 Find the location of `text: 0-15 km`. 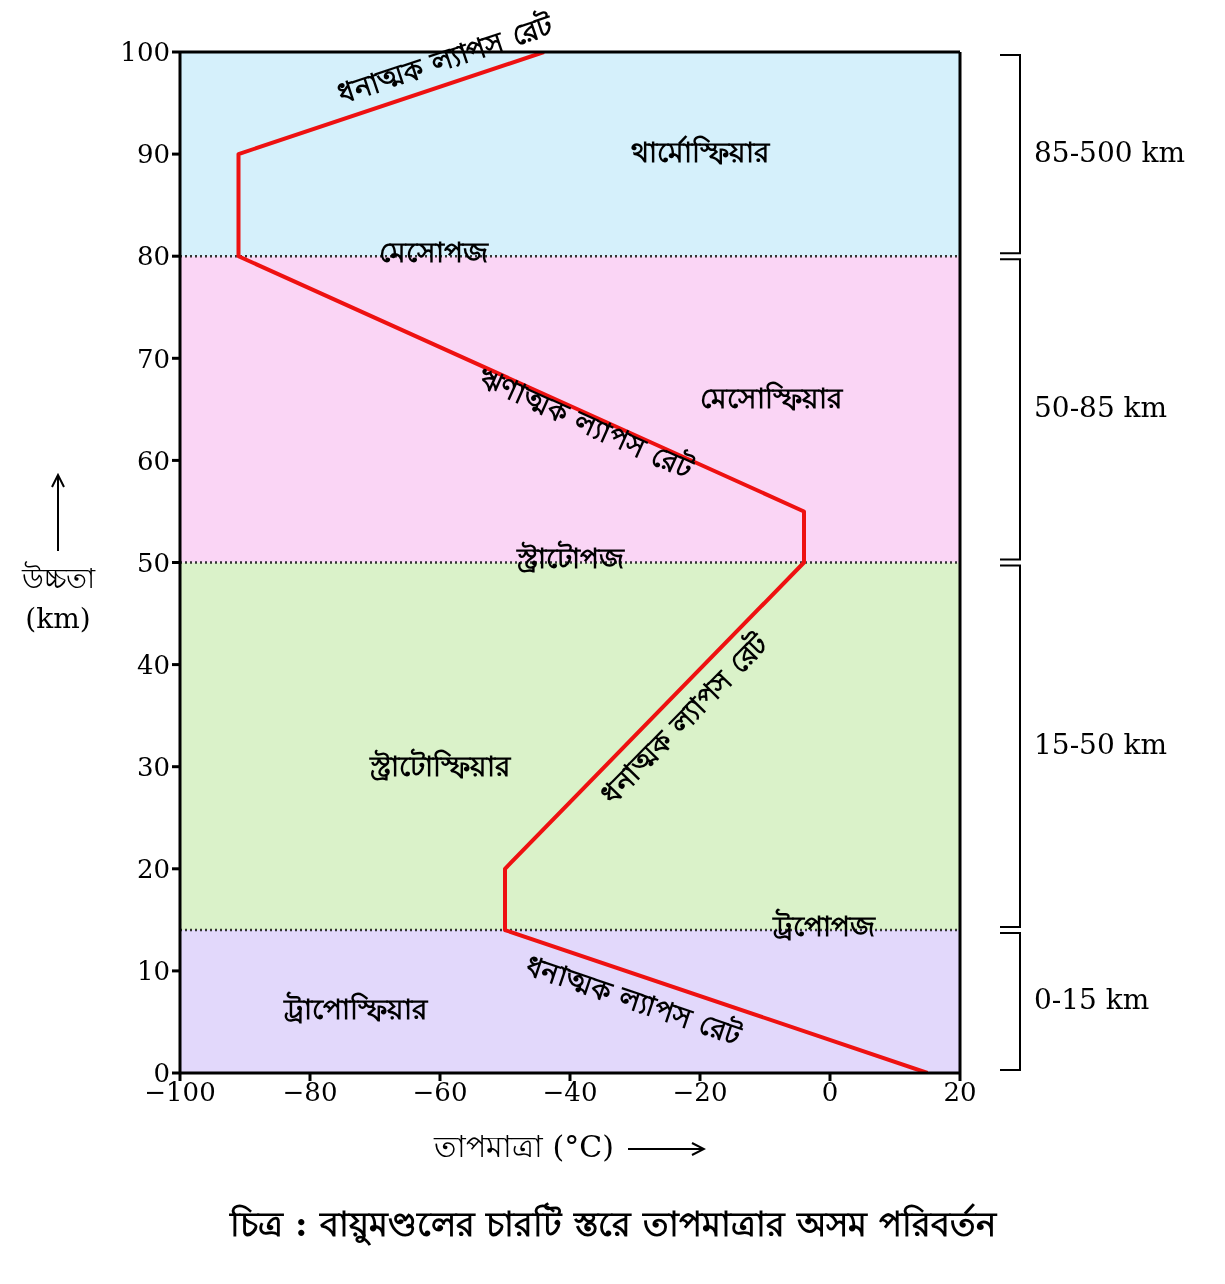

text: 0-15 km is located at coordinates (1092, 1000).